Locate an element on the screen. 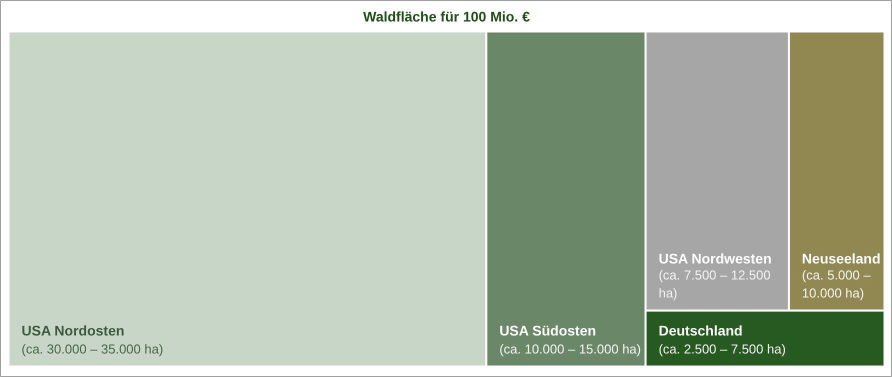  data-label: (ca. 30.000 – 35.000 ha) is located at coordinates (93, 349).